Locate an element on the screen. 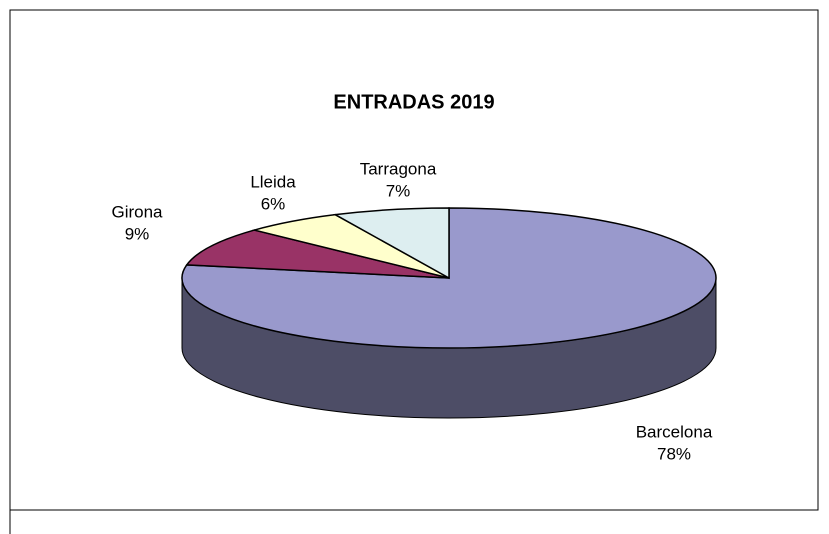  slice-value-label: 9% is located at coordinates (137, 233).